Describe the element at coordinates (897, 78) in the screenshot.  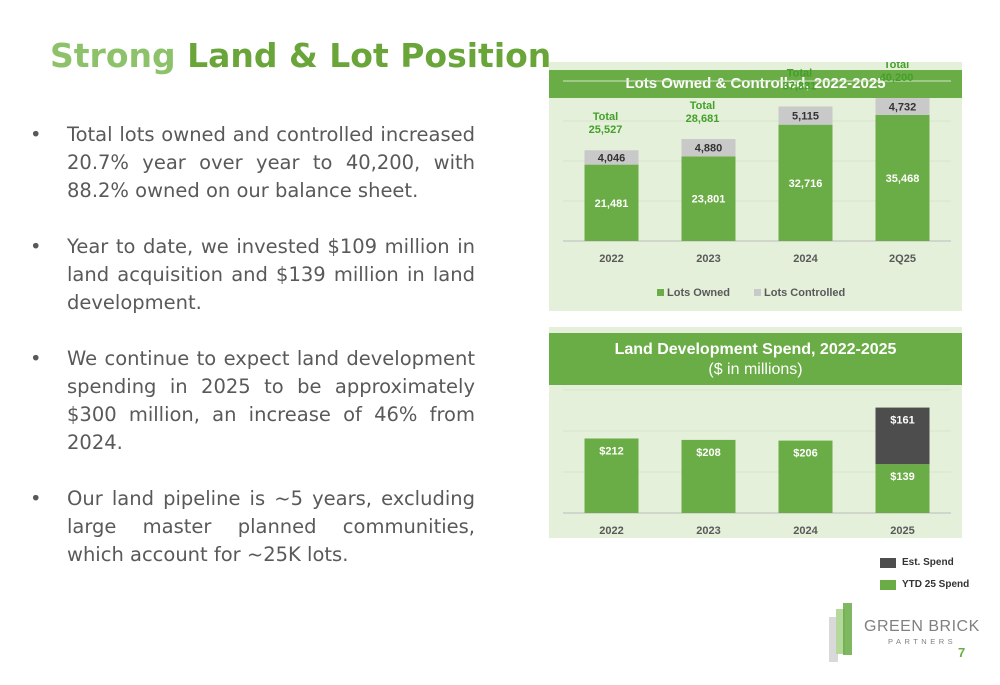
I see `total-label: 40,200` at that location.